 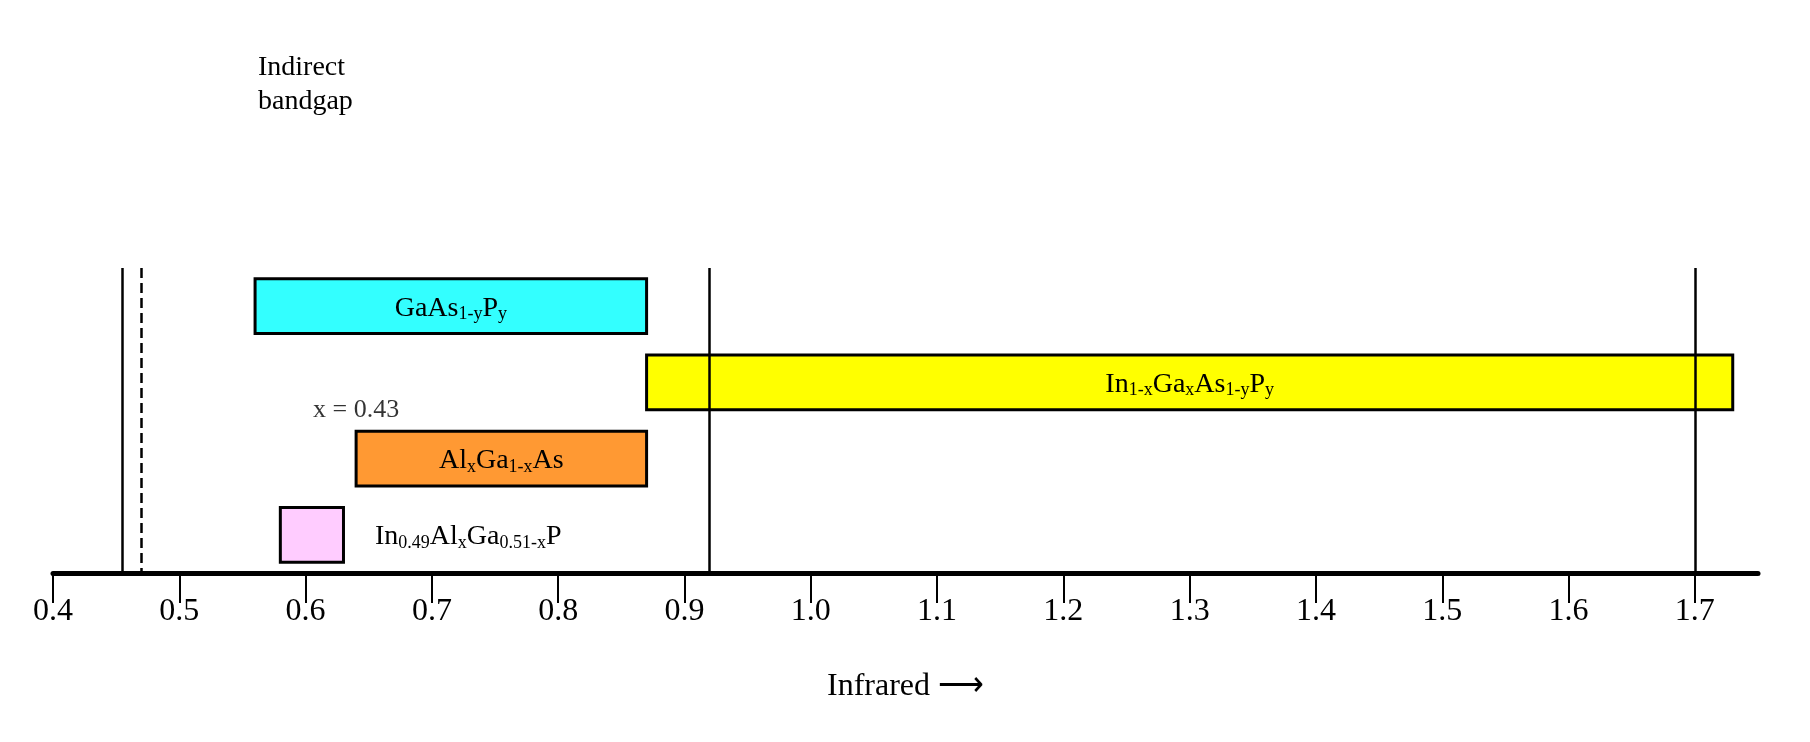 What do you see at coordinates (1315, 609) in the screenshot?
I see `x-tick-label: 1.4` at bounding box center [1315, 609].